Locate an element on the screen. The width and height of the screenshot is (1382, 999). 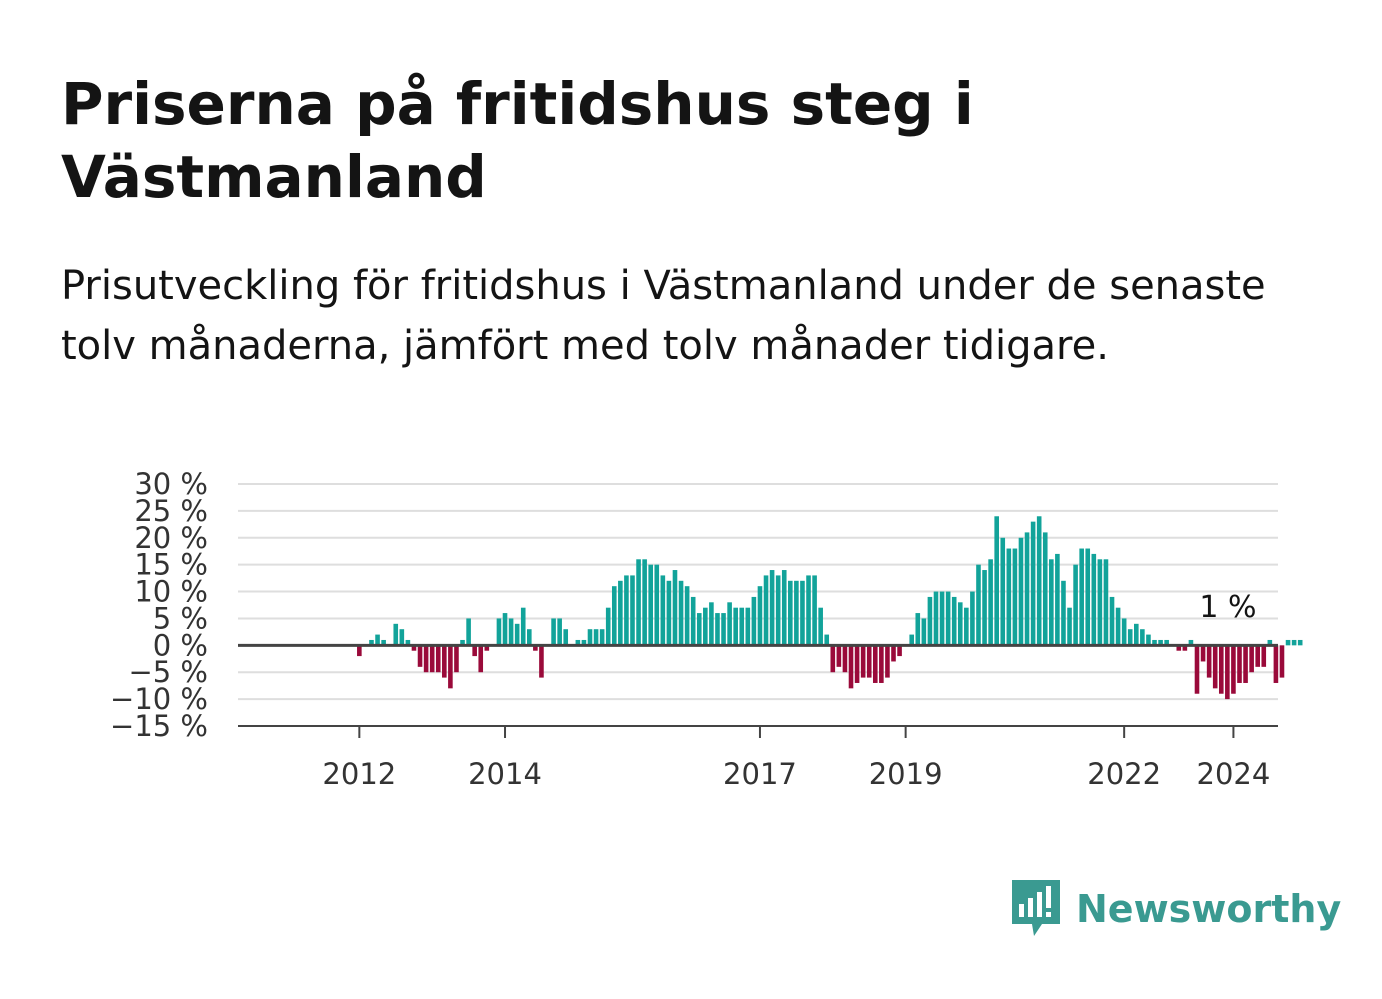
y-tick-label: 0 % is located at coordinates (180, 645).